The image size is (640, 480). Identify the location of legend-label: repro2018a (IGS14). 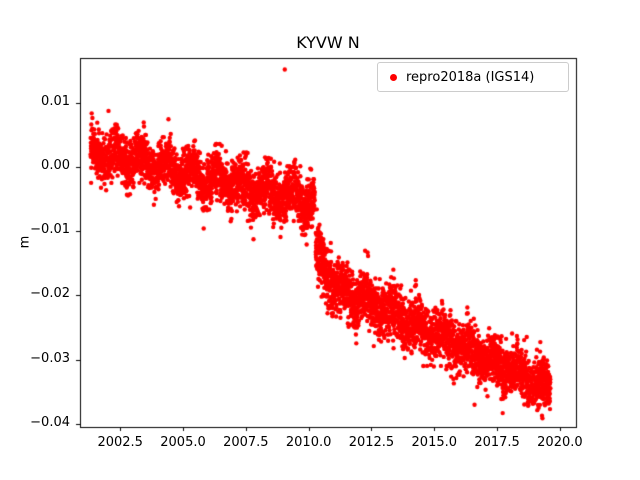
(470, 77).